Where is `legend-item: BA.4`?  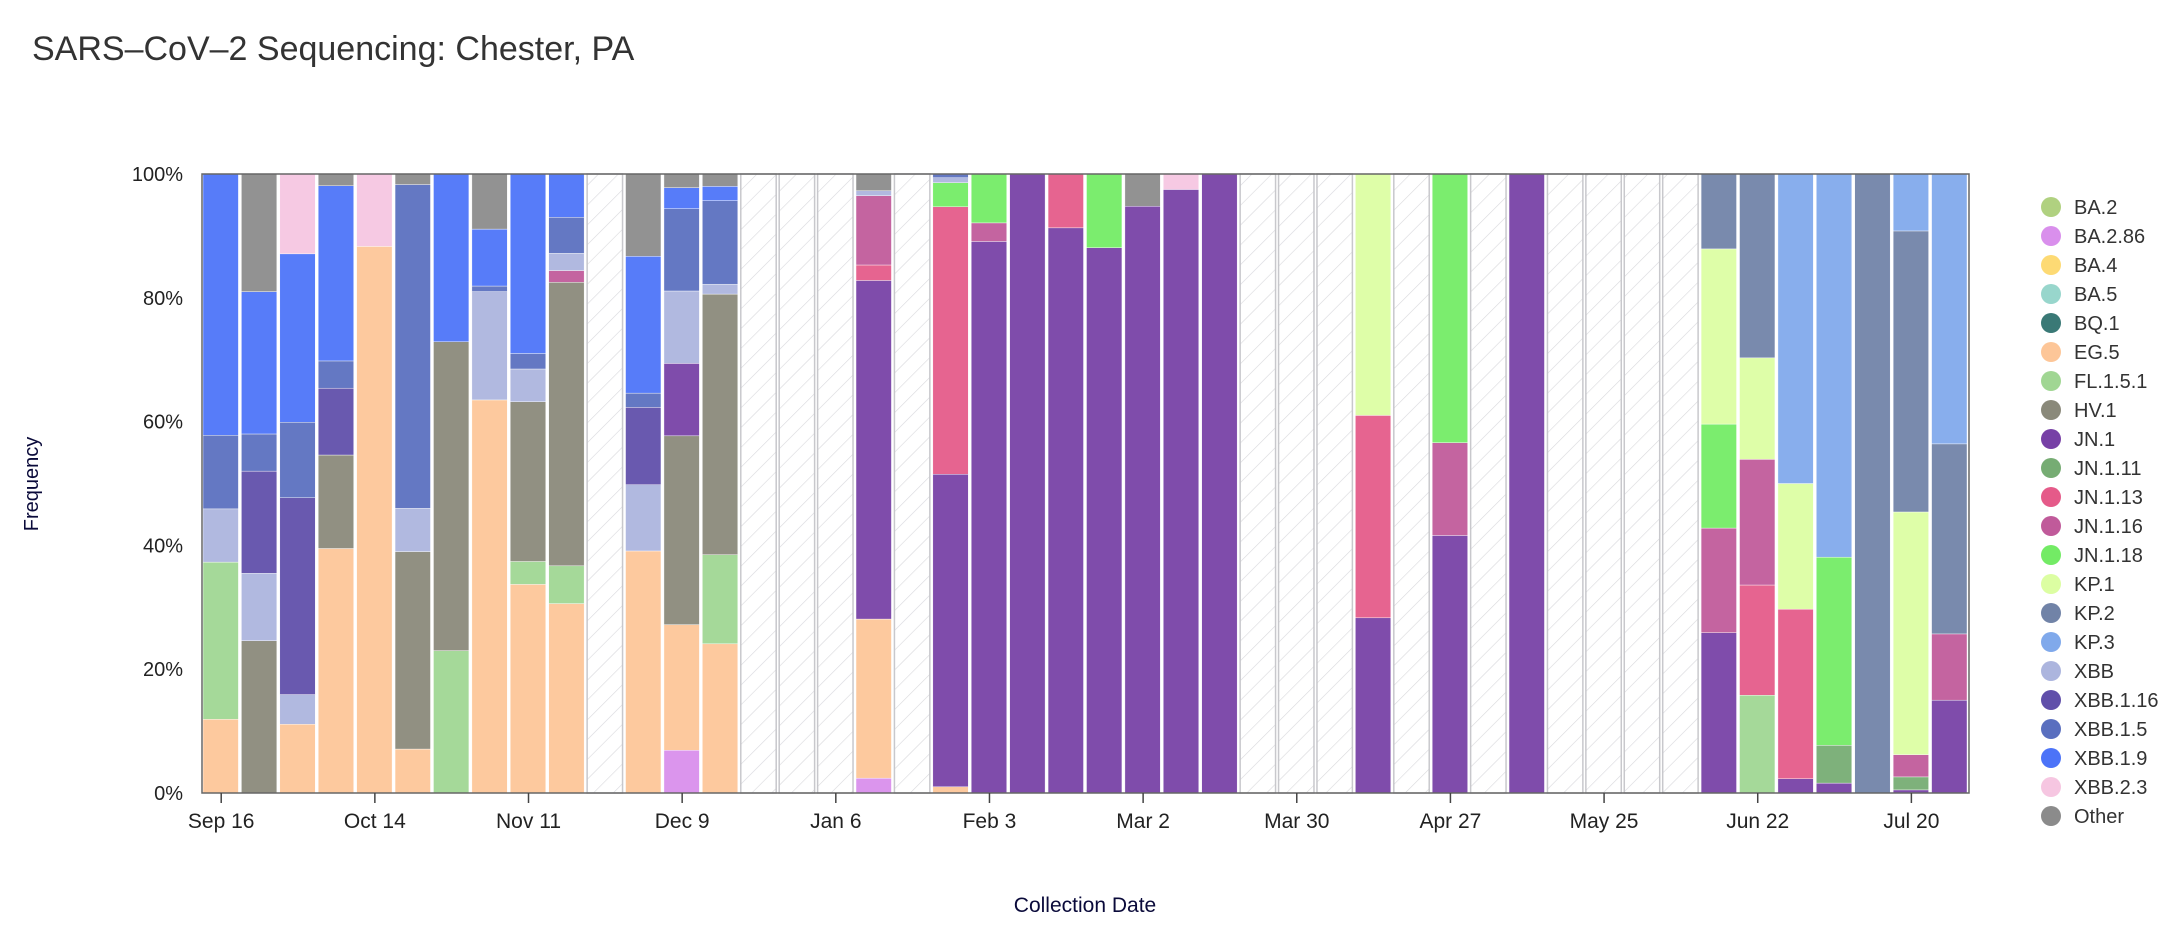
legend-item: BA.4 is located at coordinates (2079, 266).